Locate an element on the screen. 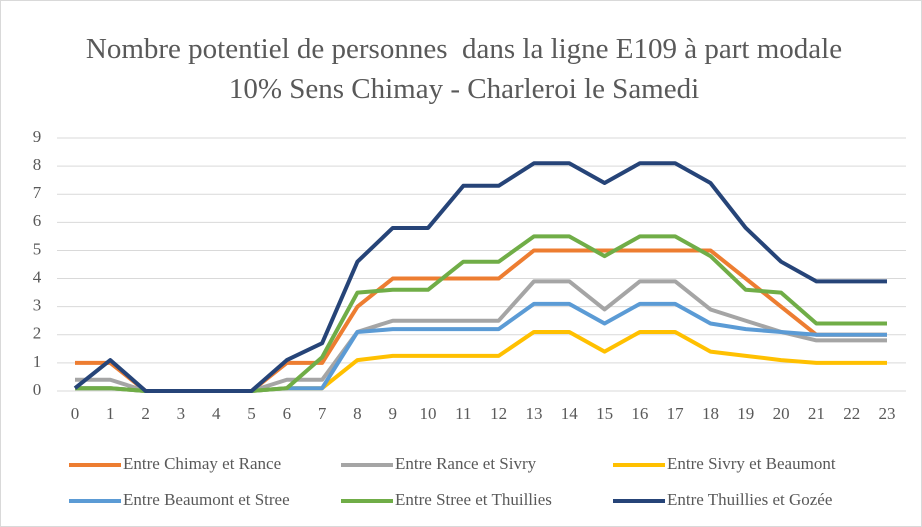  series-line is located at coordinates (481, 361).